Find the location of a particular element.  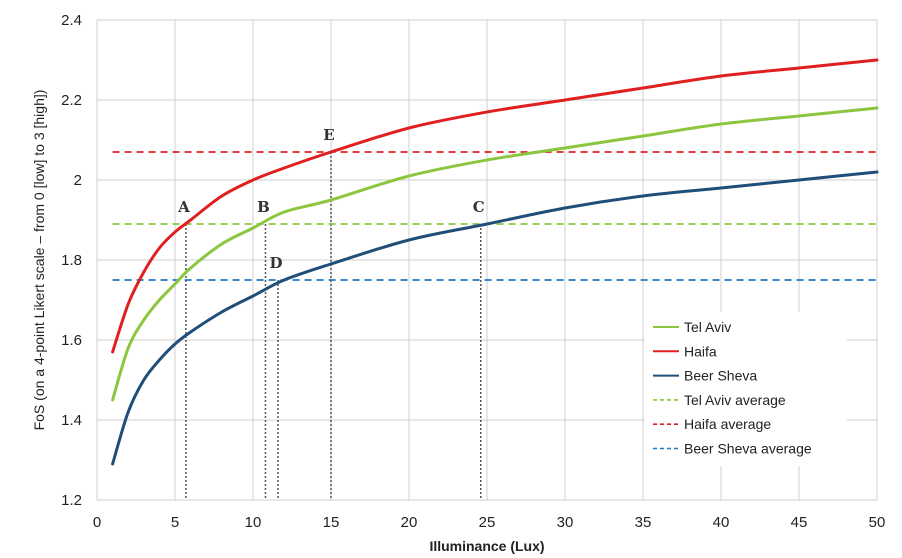

x-tick-label: 5 is located at coordinates (175, 522).